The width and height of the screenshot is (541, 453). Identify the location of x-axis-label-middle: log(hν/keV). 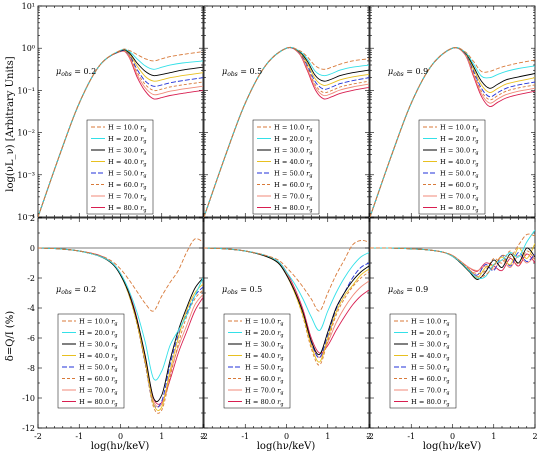
(286, 446).